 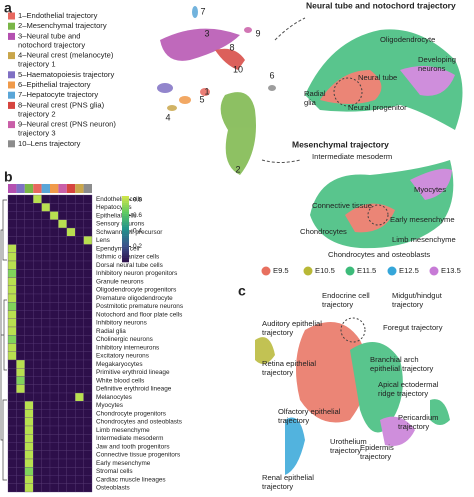 What do you see at coordinates (133, 446) in the screenshot?
I see `row-label: Jaw and tooth progenitors` at bounding box center [133, 446].